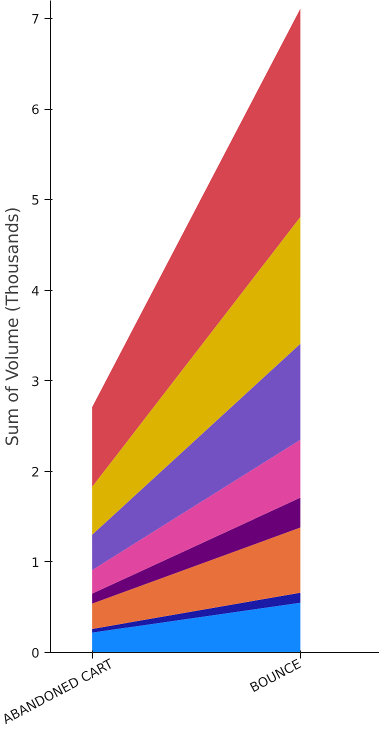 The width and height of the screenshot is (379, 737). I want to click on y-tick-label: 4, so click(35, 292).